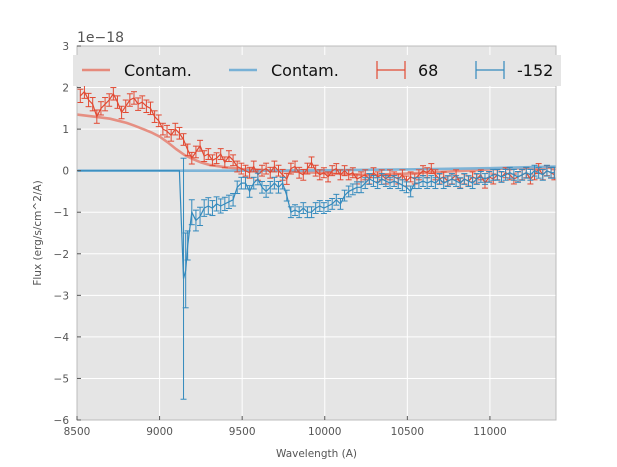  Describe the element at coordinates (62, 338) in the screenshot. I see `y-tick-label: −4` at that location.